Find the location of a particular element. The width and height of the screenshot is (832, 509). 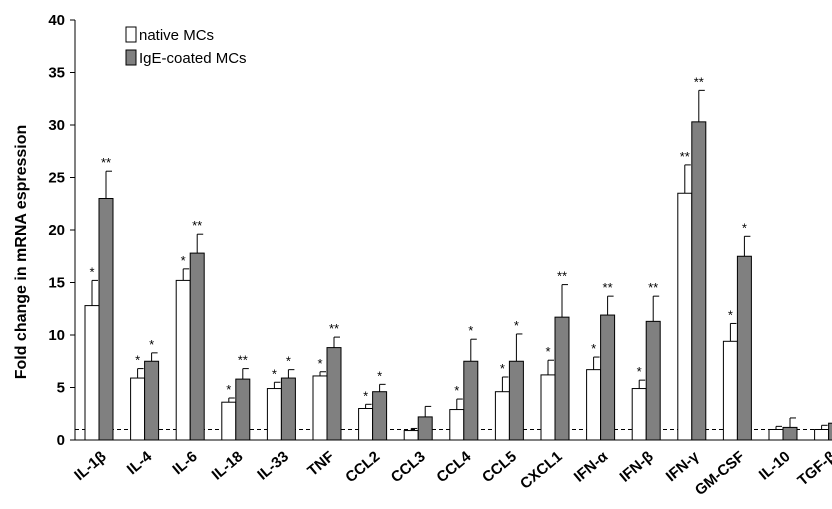

x-tick-label: CCL4 is located at coordinates (453, 467).